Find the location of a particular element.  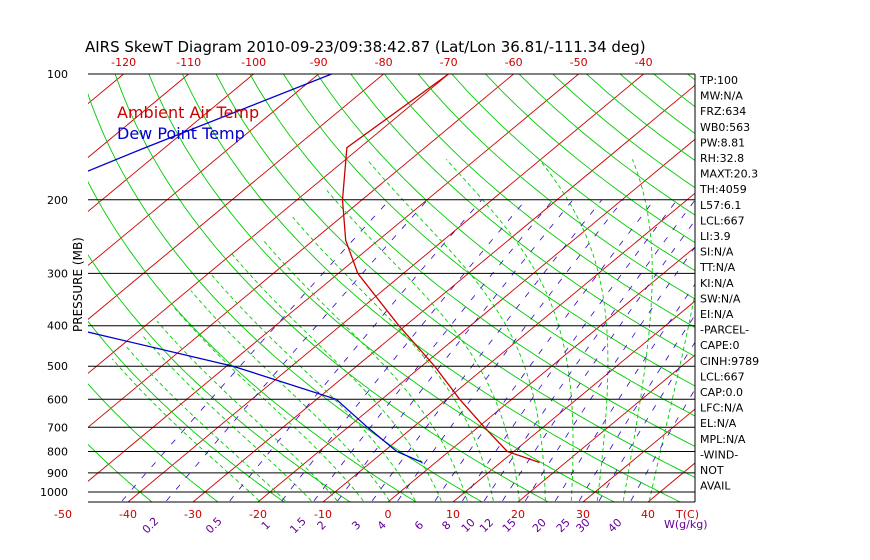

side-panel-item: RH:32.8 is located at coordinates (722, 158).